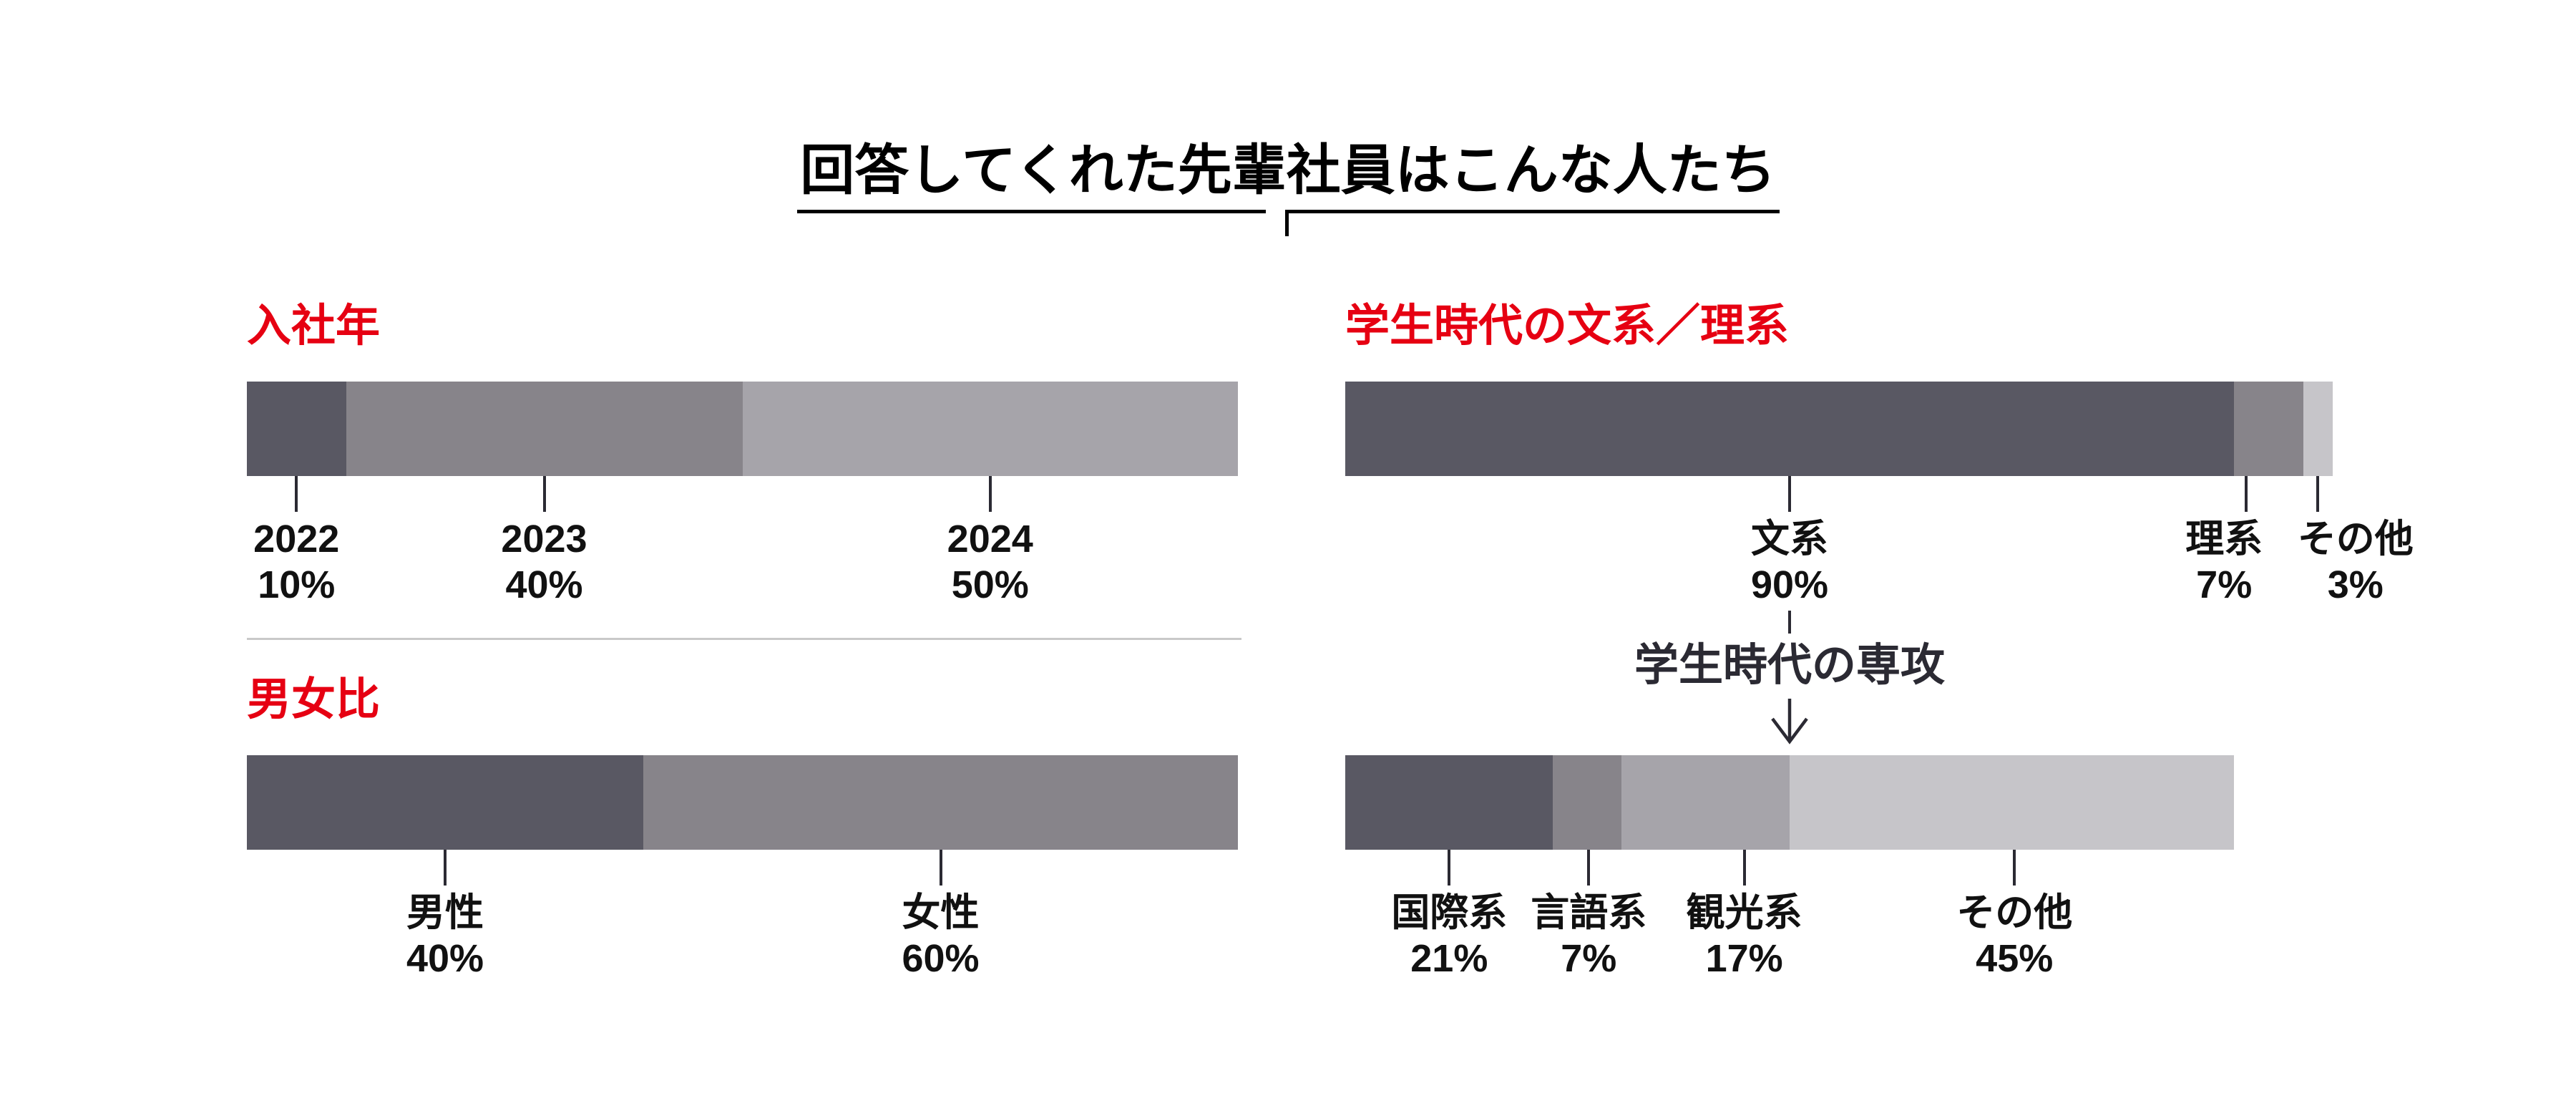 The width and height of the screenshot is (2576, 1111). Describe the element at coordinates (990, 584) in the screenshot. I see `segment-label-value: 50%` at that location.